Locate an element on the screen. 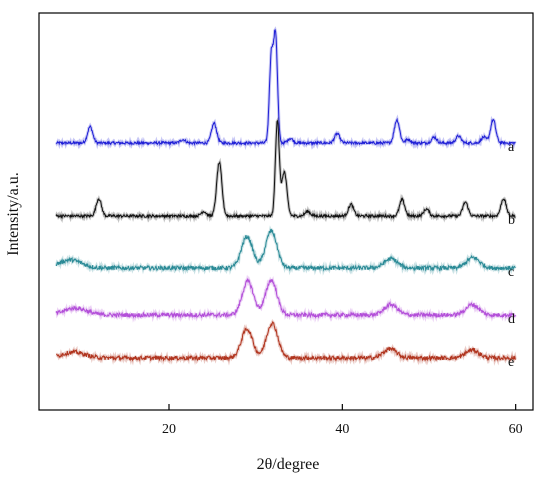 This screenshot has width=550, height=478. y-axis-title: Intensity/a.u. is located at coordinates (13, 214).